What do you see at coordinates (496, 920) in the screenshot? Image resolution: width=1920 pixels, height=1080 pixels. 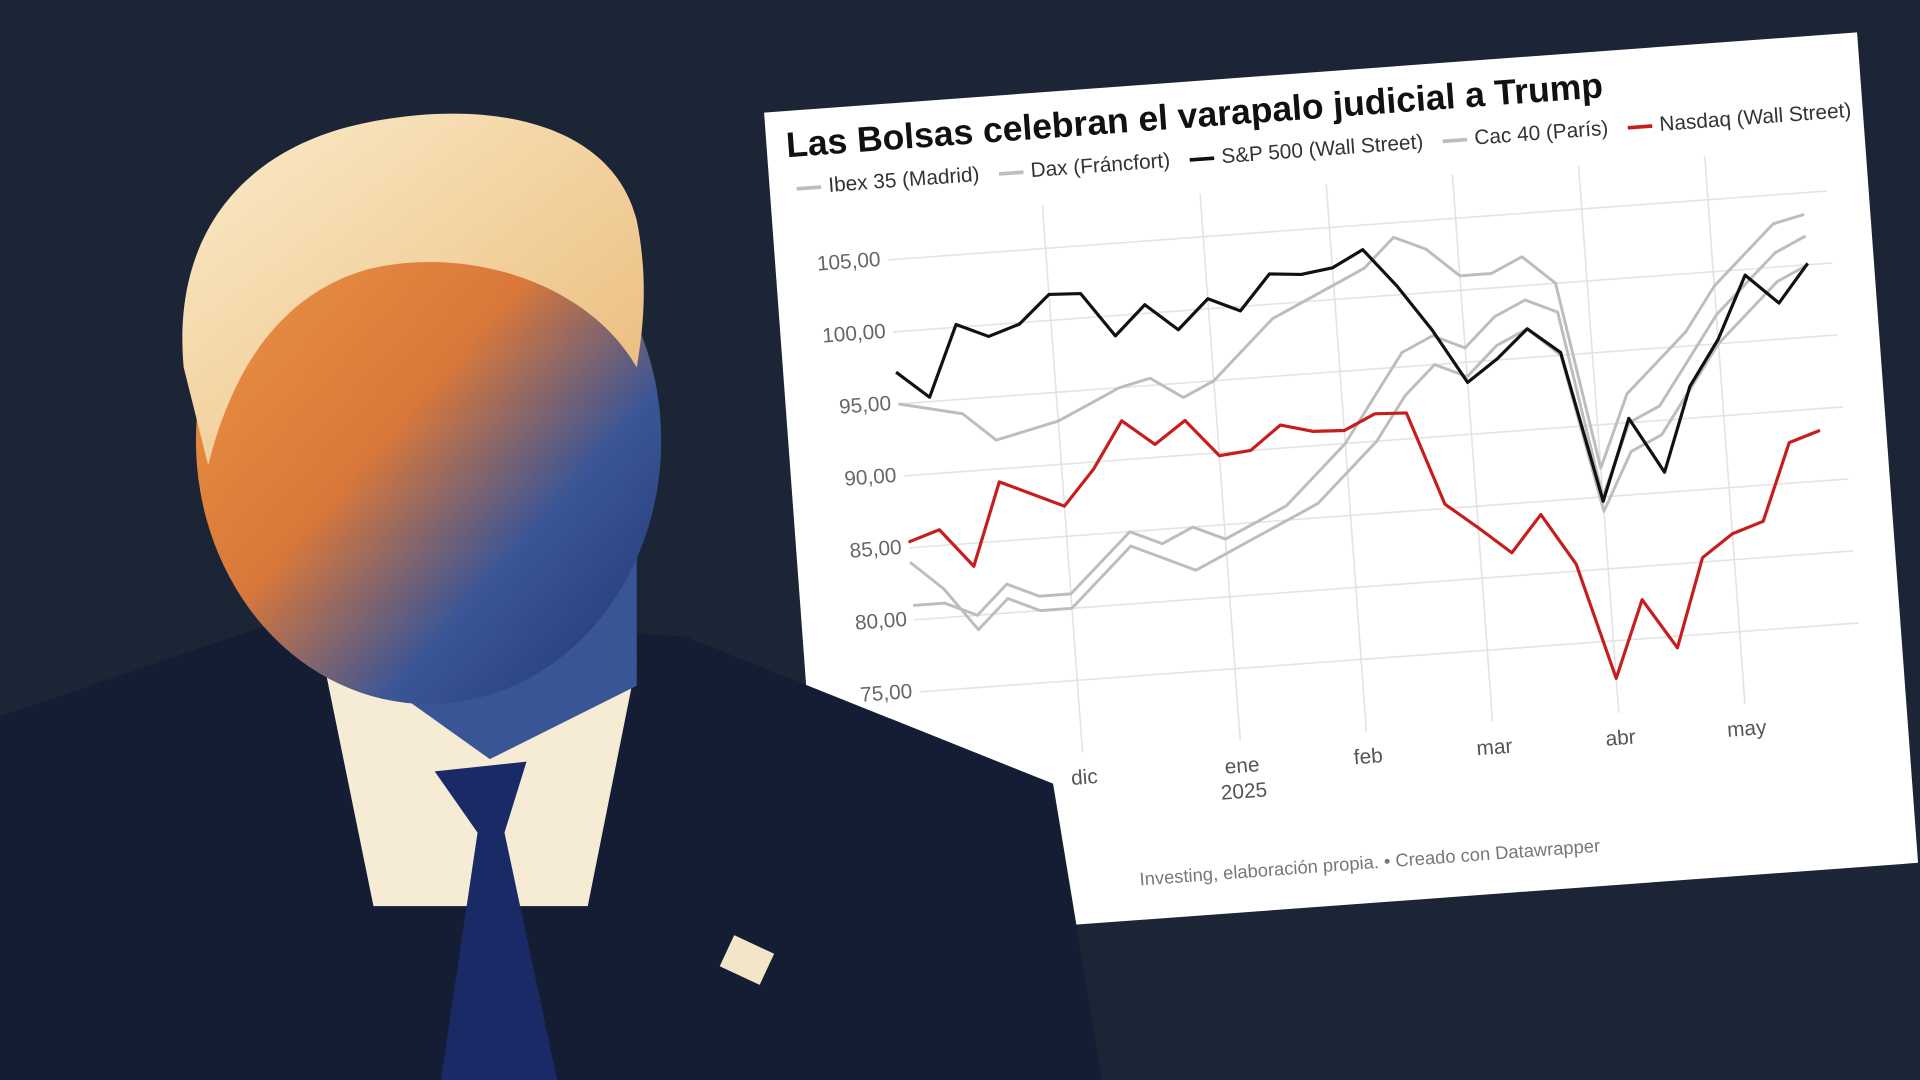 I see `tie` at bounding box center [496, 920].